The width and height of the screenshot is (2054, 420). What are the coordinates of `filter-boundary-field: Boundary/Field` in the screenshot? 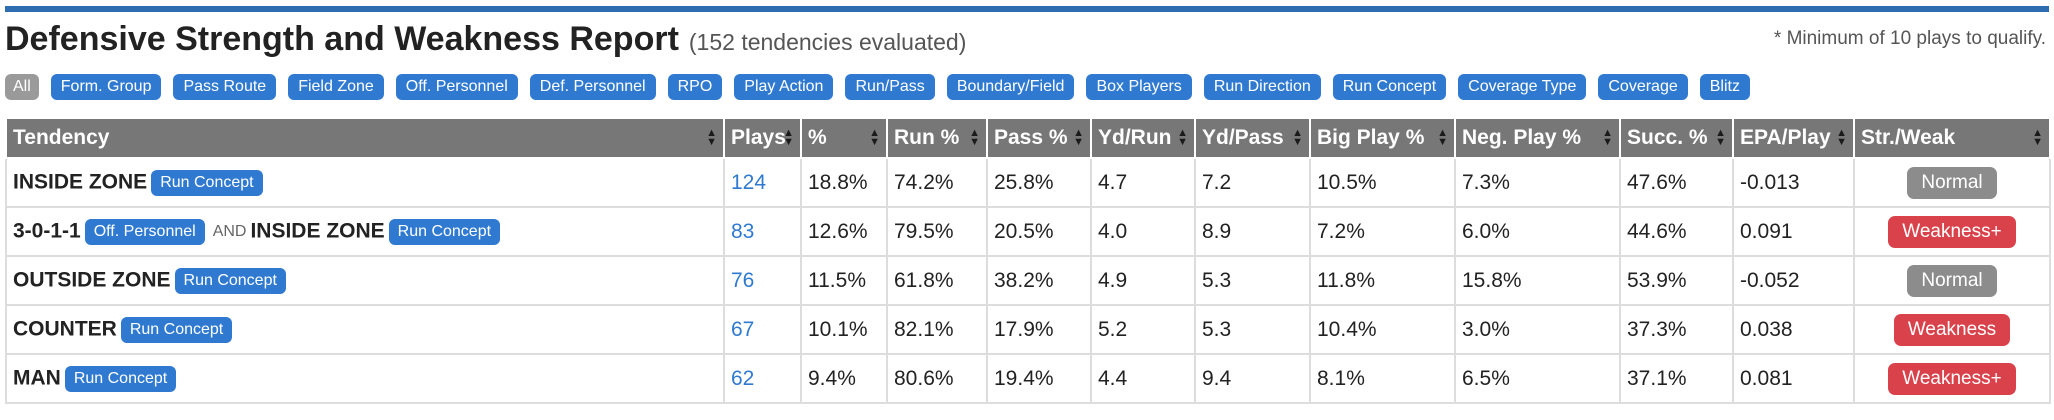 It's located at (1010, 87).